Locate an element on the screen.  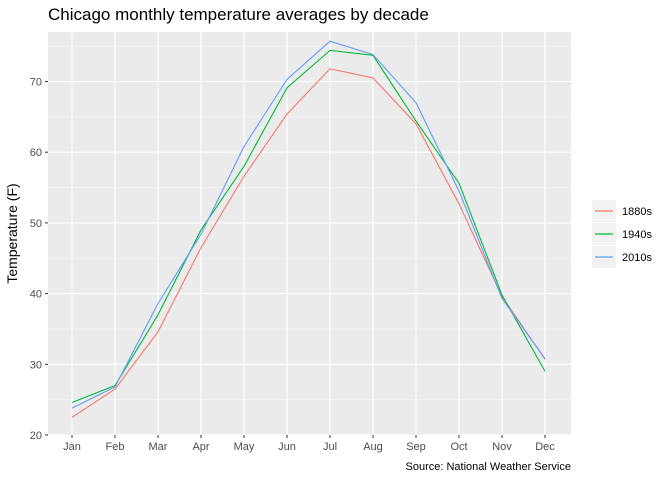
x-tick-label: Feb is located at coordinates (115, 447).